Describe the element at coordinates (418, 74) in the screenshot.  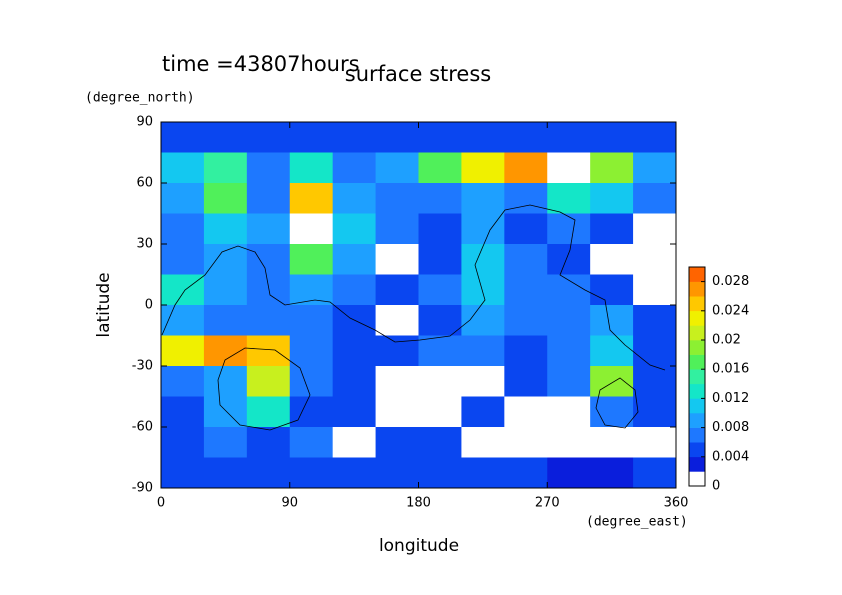
I see `chart-title: surface stress` at that location.